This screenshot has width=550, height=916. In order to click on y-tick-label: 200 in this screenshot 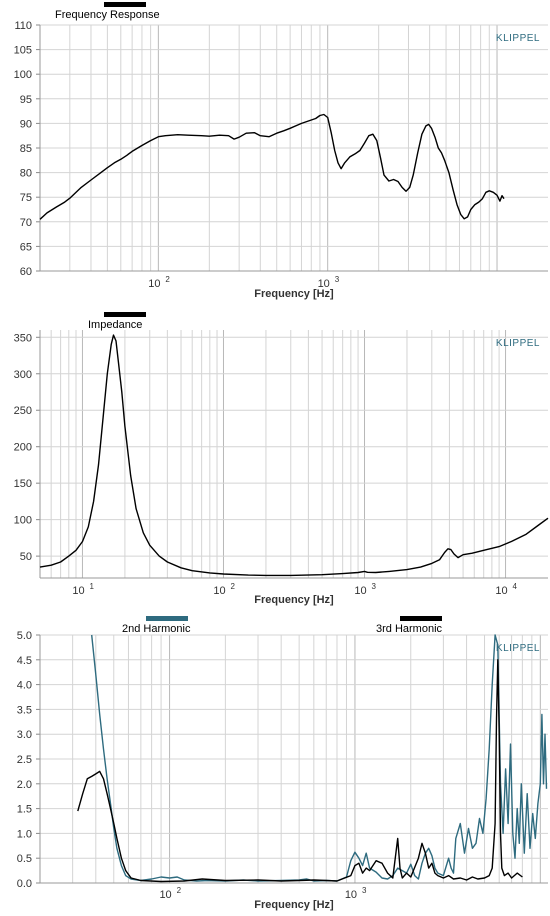, I will do `click(23, 448)`.